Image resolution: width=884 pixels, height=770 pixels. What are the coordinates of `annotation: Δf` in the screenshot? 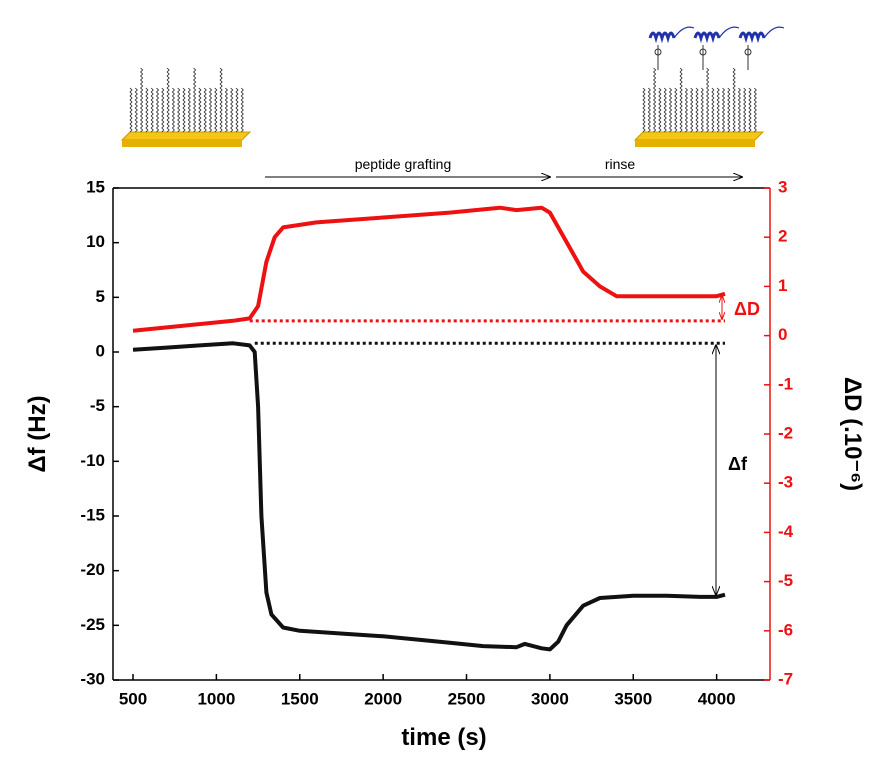 It's located at (738, 464).